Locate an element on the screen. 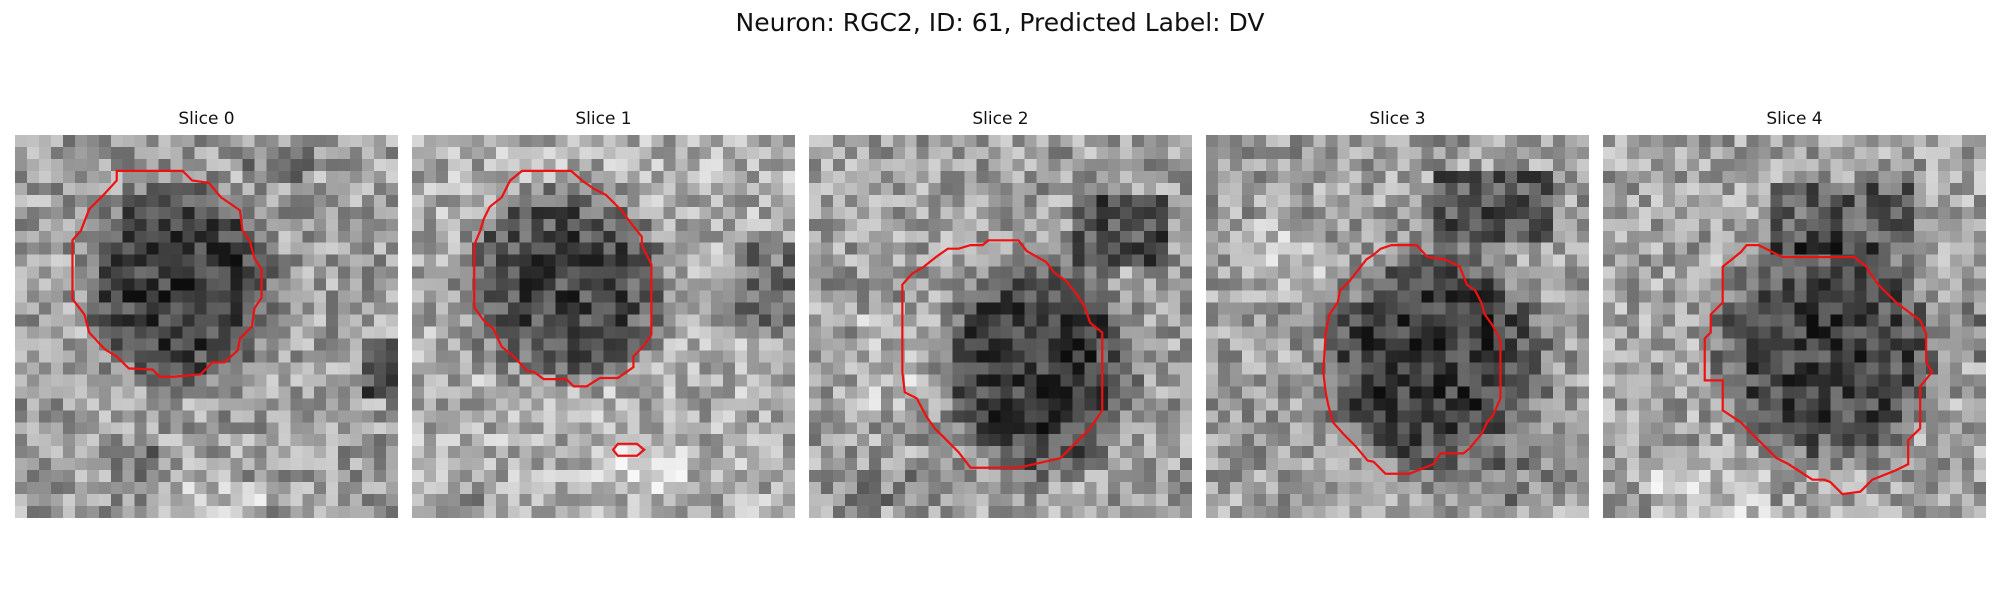 This screenshot has width=2000, height=600. slice-title: Slice 3 is located at coordinates (1397, 119).